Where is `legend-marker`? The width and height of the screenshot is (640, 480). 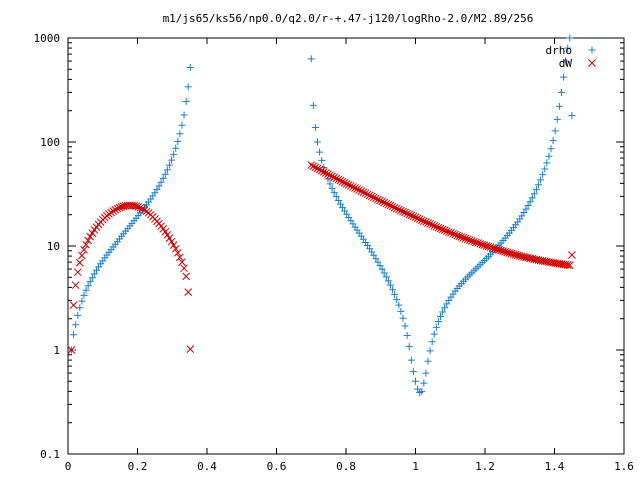
legend-marker is located at coordinates (592, 63).